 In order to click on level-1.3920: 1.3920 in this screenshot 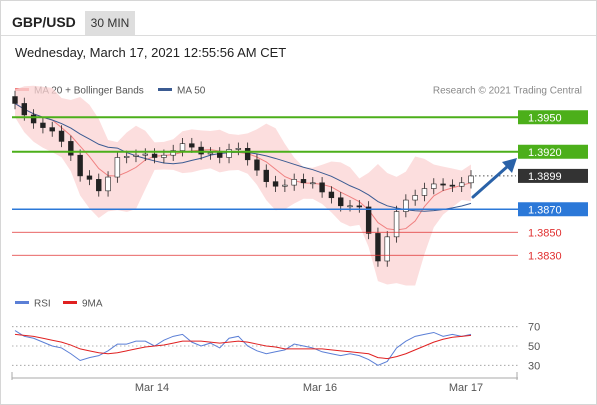, I will do `click(300, 151)`.